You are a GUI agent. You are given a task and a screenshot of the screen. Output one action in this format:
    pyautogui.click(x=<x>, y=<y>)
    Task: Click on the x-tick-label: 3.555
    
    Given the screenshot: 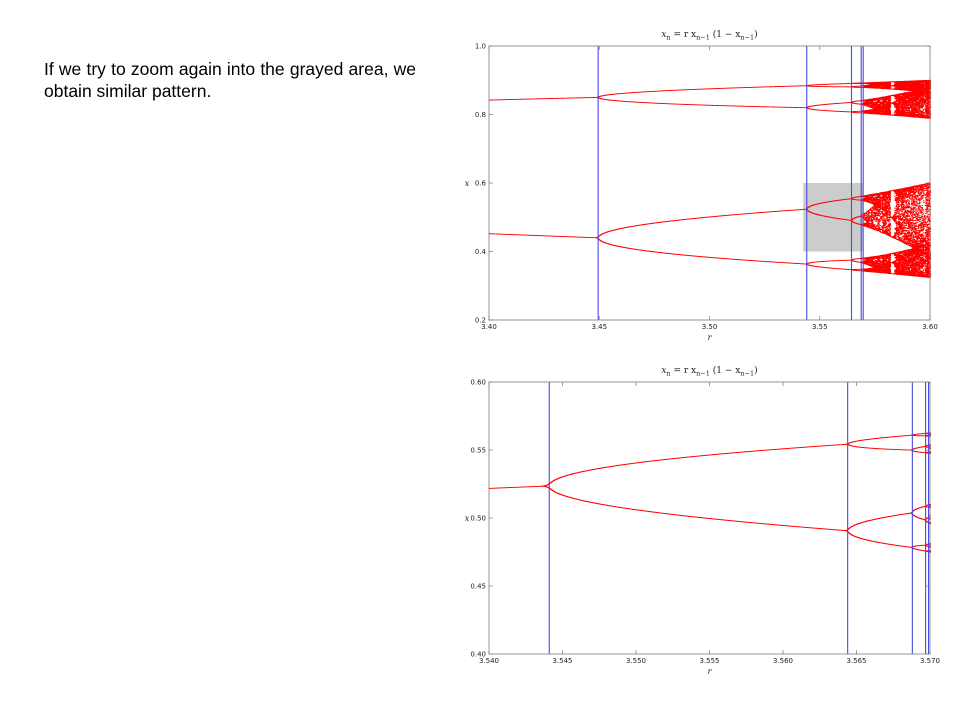 What is the action you would take?
    pyautogui.click(x=709, y=661)
    